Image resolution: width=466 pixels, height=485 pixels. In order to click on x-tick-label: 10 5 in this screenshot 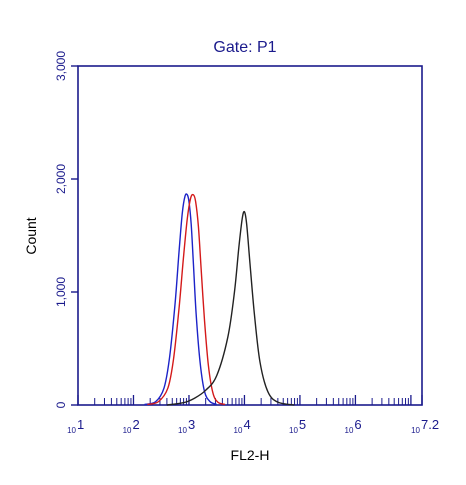, I will do `click(297, 426)`.